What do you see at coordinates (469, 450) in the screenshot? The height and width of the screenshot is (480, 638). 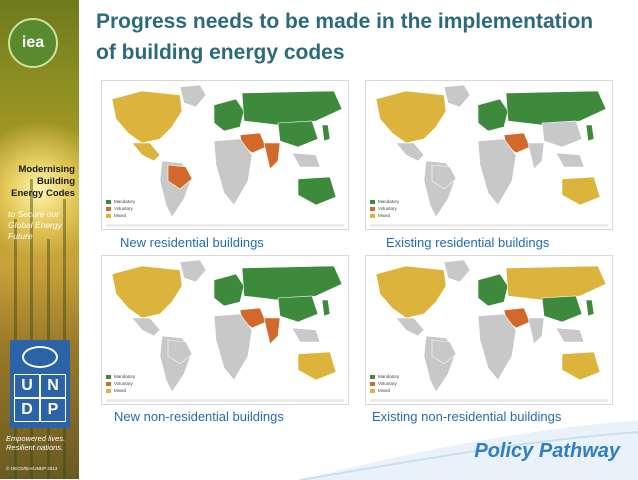 I see `footer-swoosh` at bounding box center [469, 450].